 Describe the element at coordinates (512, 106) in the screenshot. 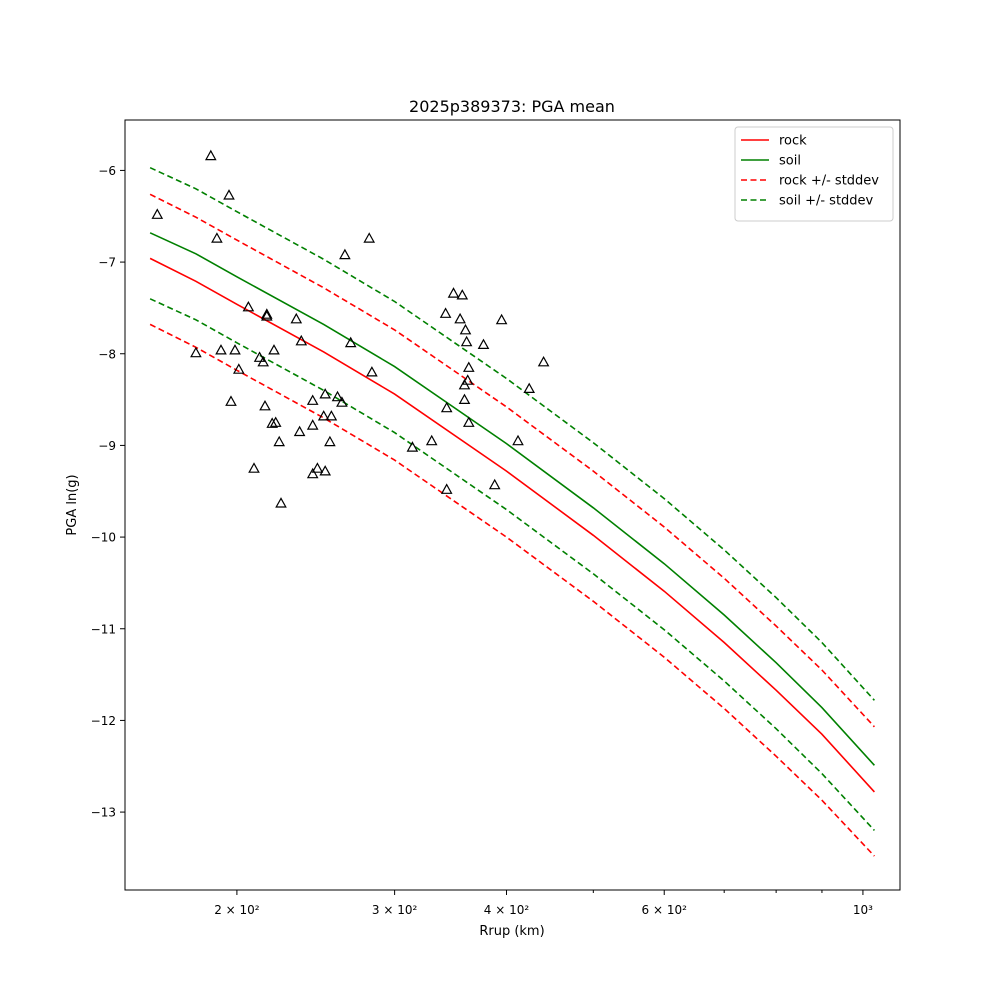

I see `chart-title: 2025p389373: PGA mean` at that location.